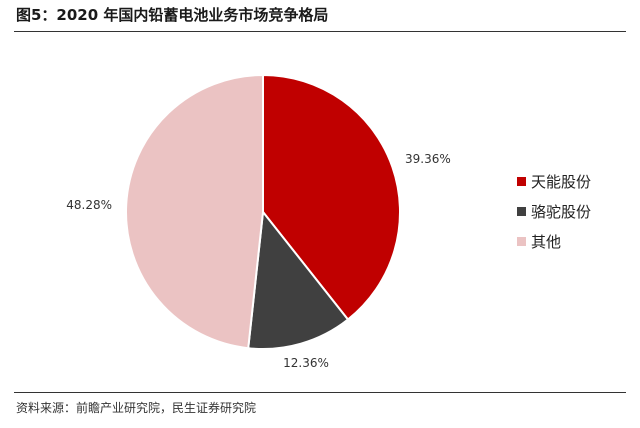 The image size is (640, 428). I want to click on legend-label-1: 天能股份, so click(561, 182).